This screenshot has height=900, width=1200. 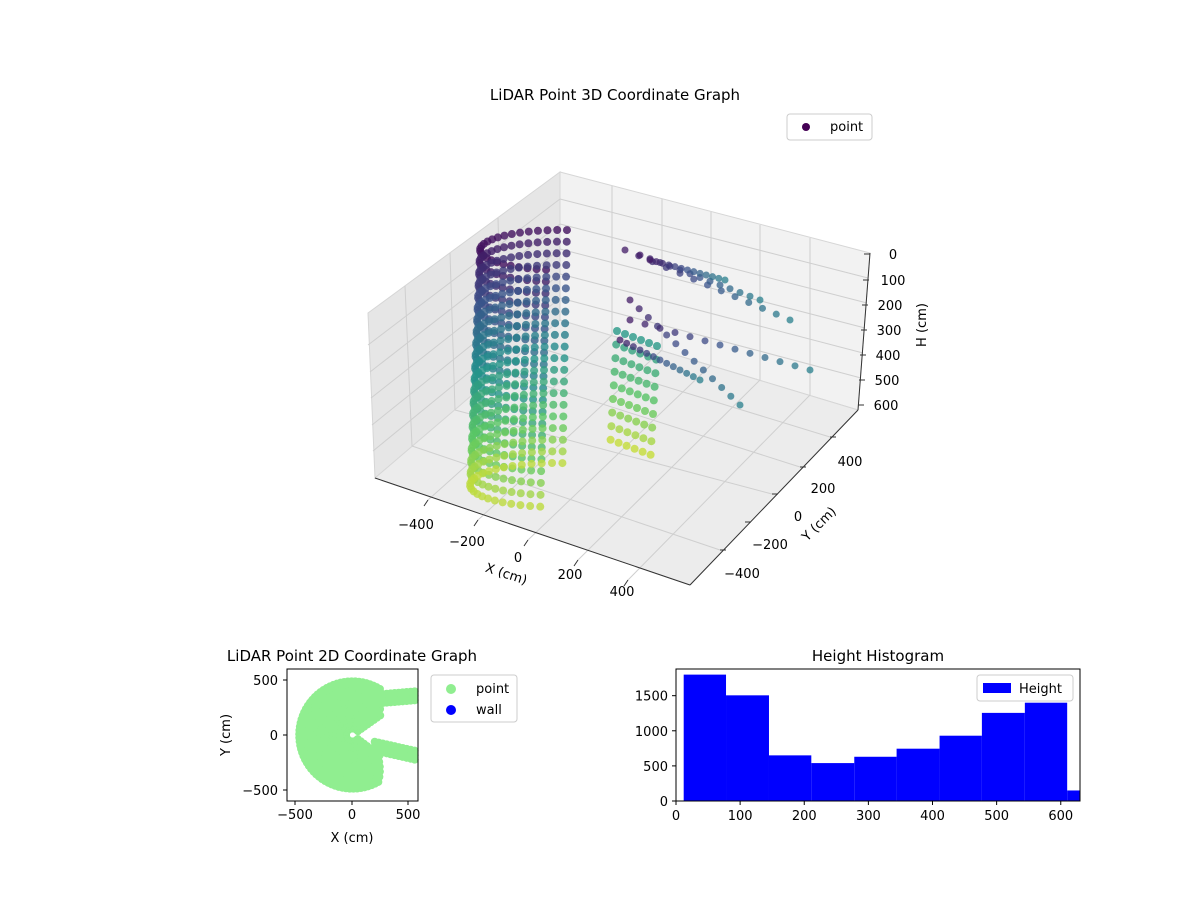 I want to click on histogram-bars, so click(x=881, y=737).